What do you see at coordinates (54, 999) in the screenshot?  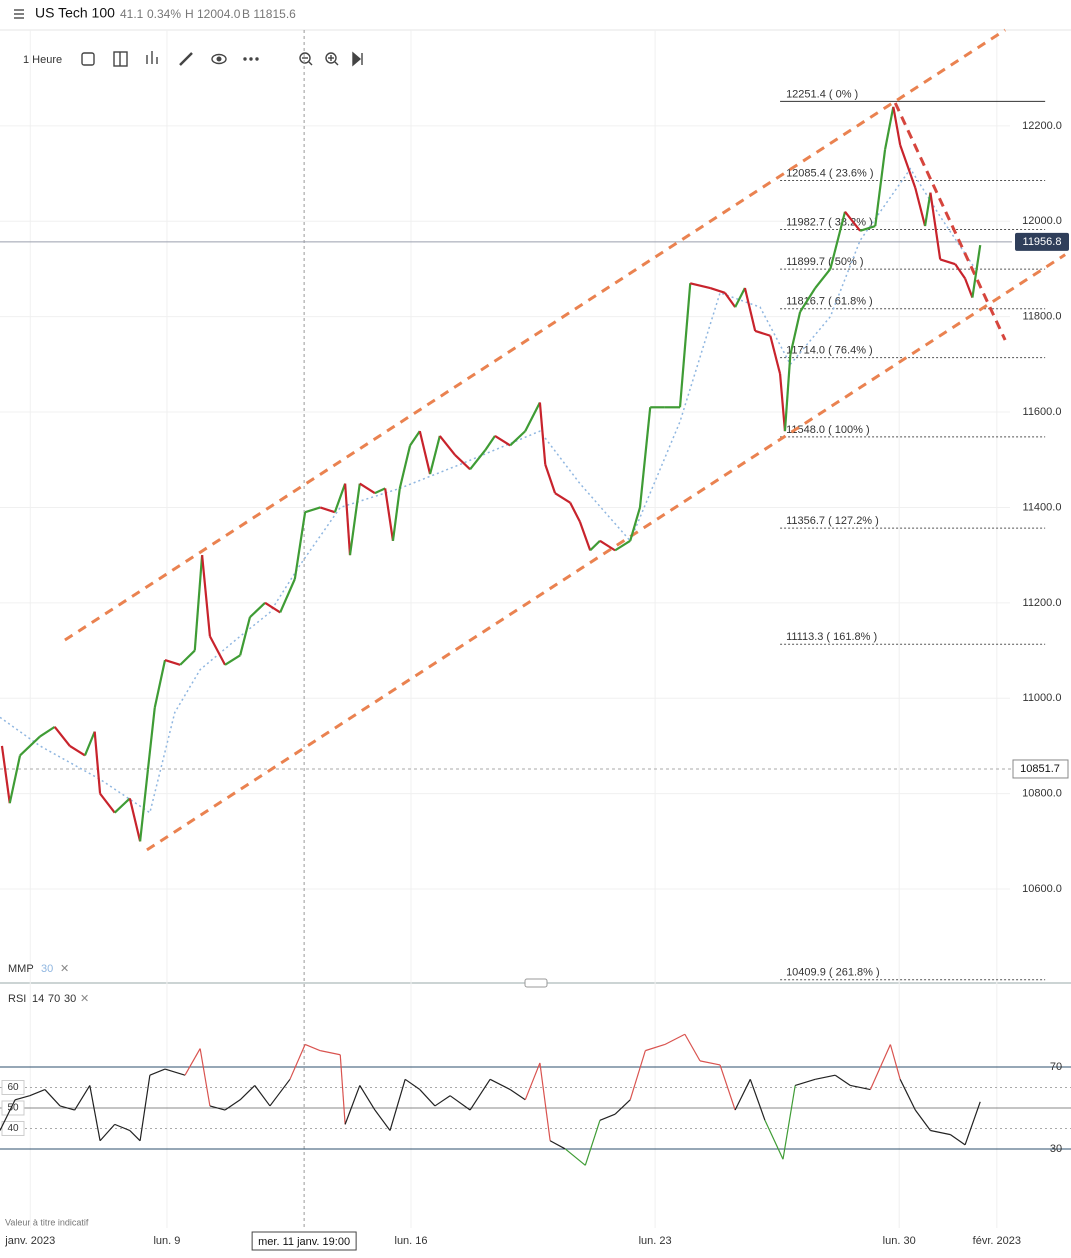 I see `rsi-legend-param: 70` at bounding box center [54, 999].